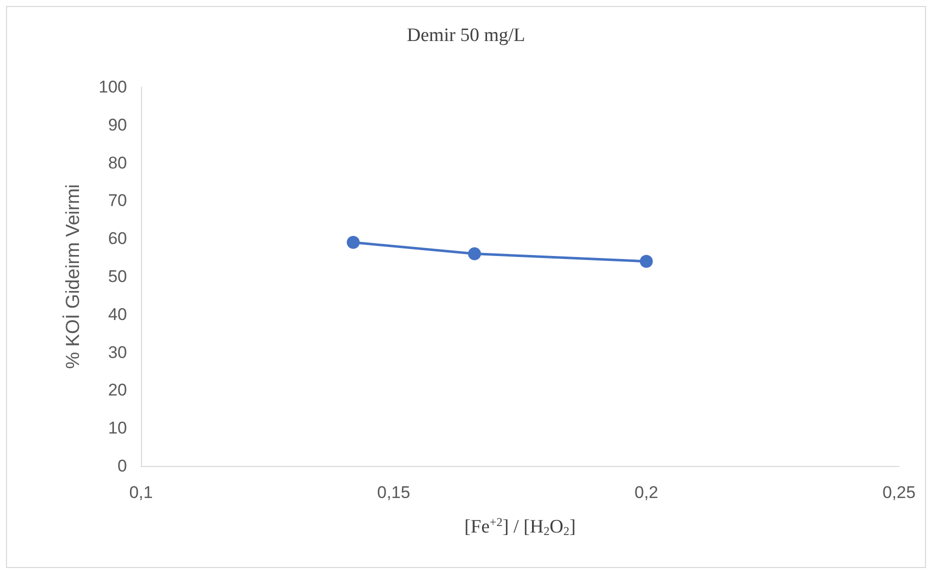 The height and width of the screenshot is (577, 935). I want to click on y-tick-label: 80, so click(117, 162).